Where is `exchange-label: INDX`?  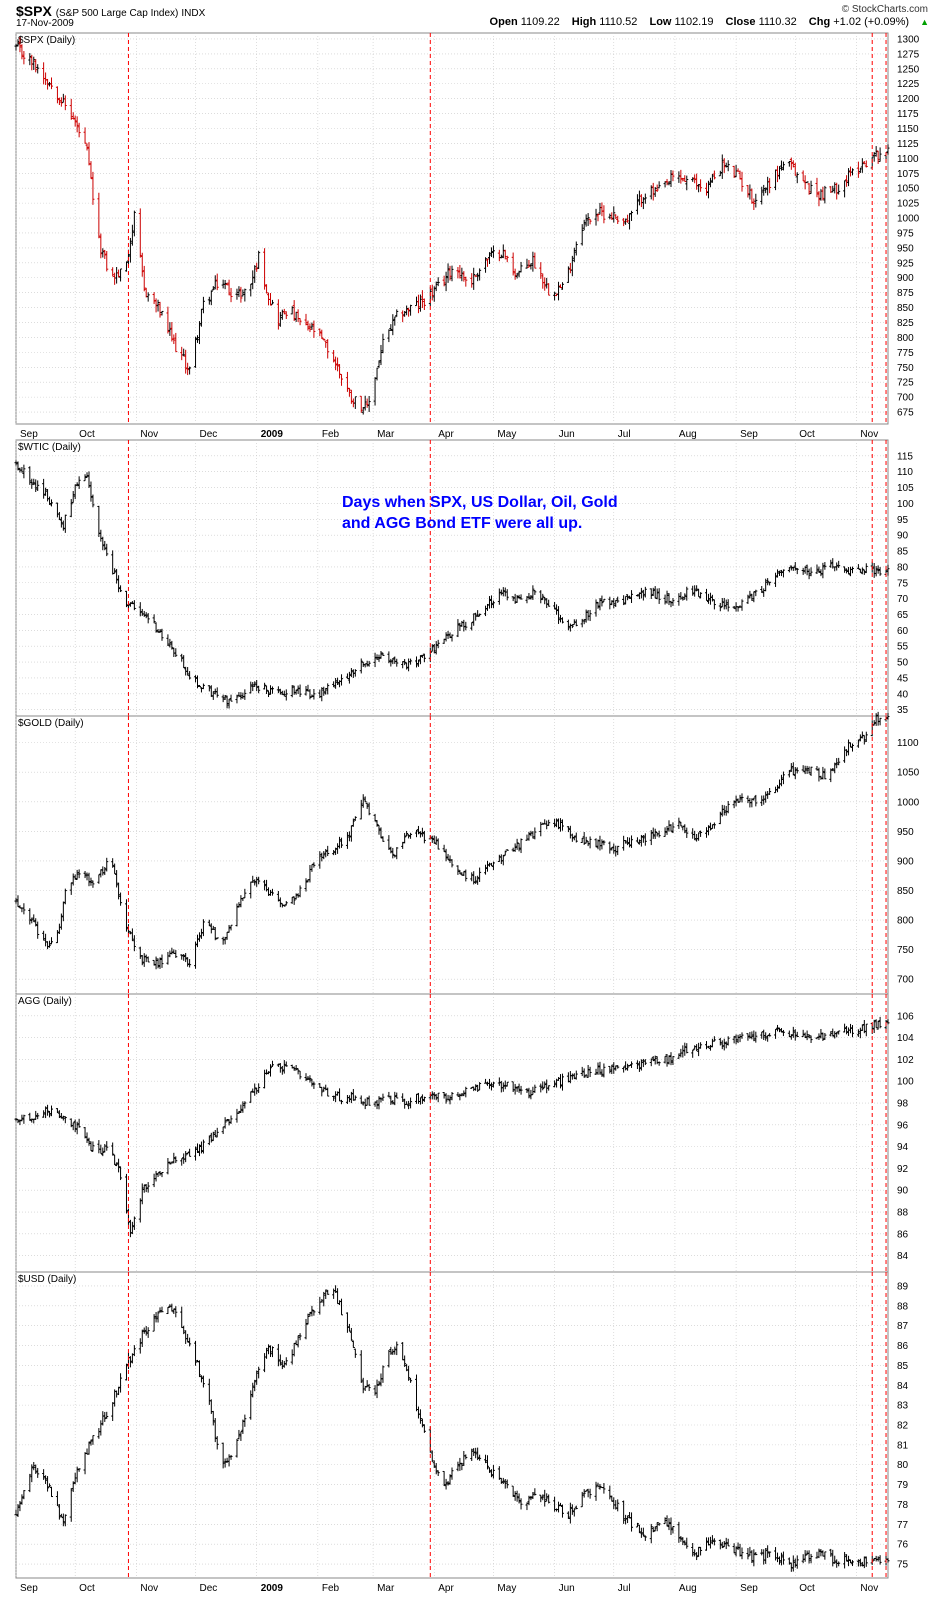 exchange-label: INDX is located at coordinates (193, 13).